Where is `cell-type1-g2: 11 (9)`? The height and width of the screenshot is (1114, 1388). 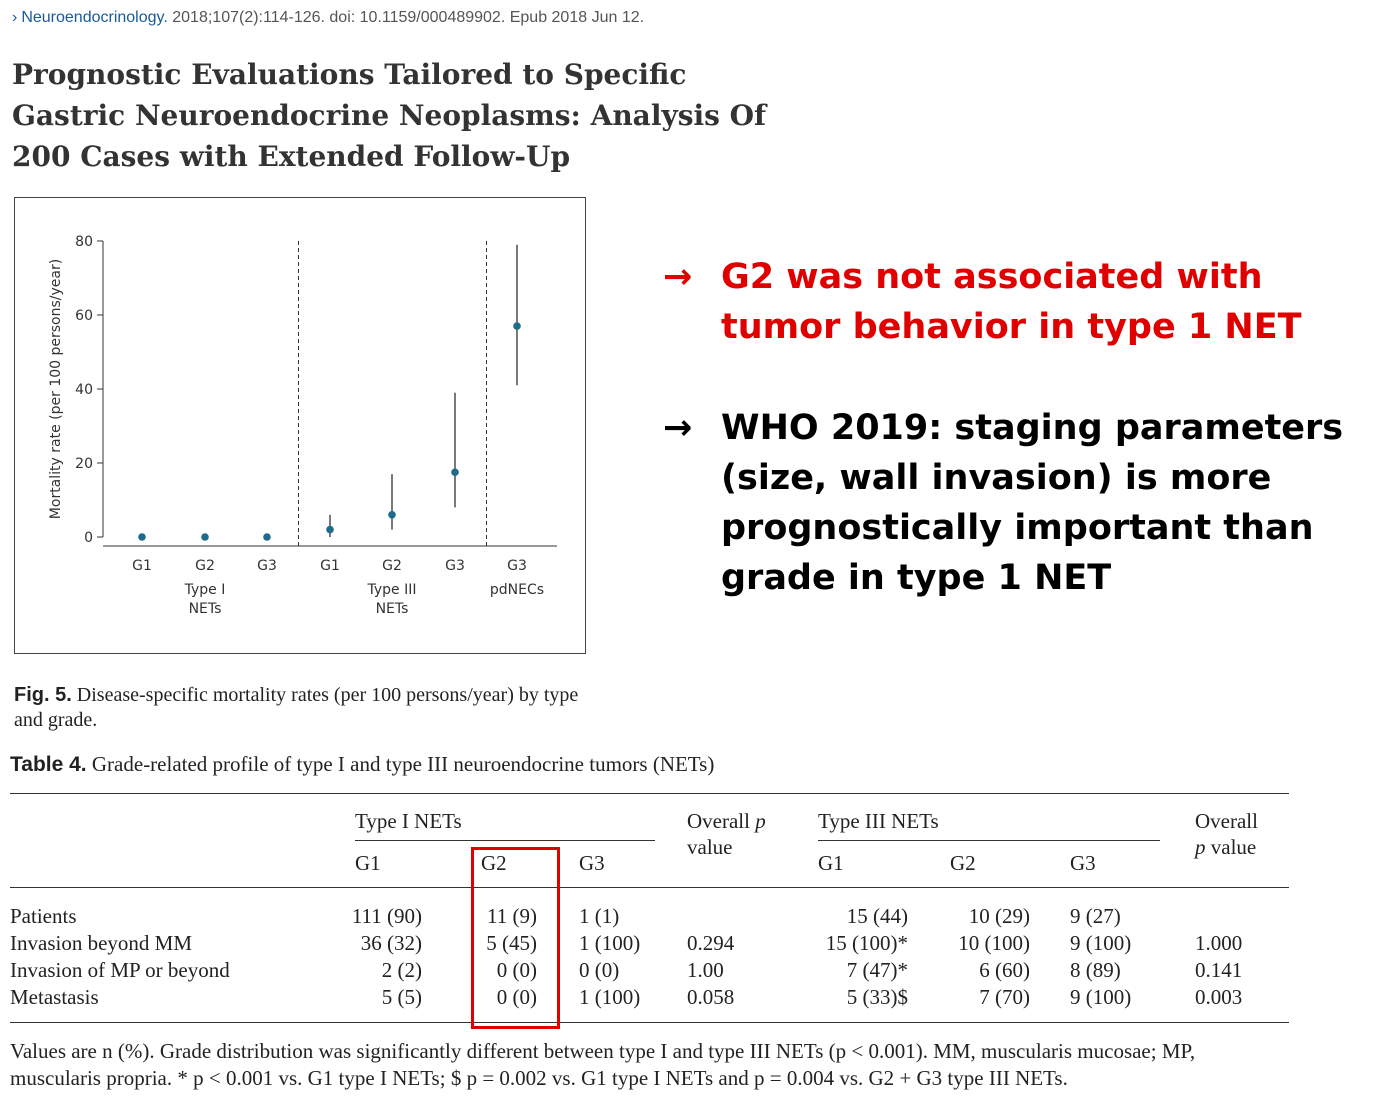
cell-type1-g2: 11 (9) is located at coordinates (512, 916).